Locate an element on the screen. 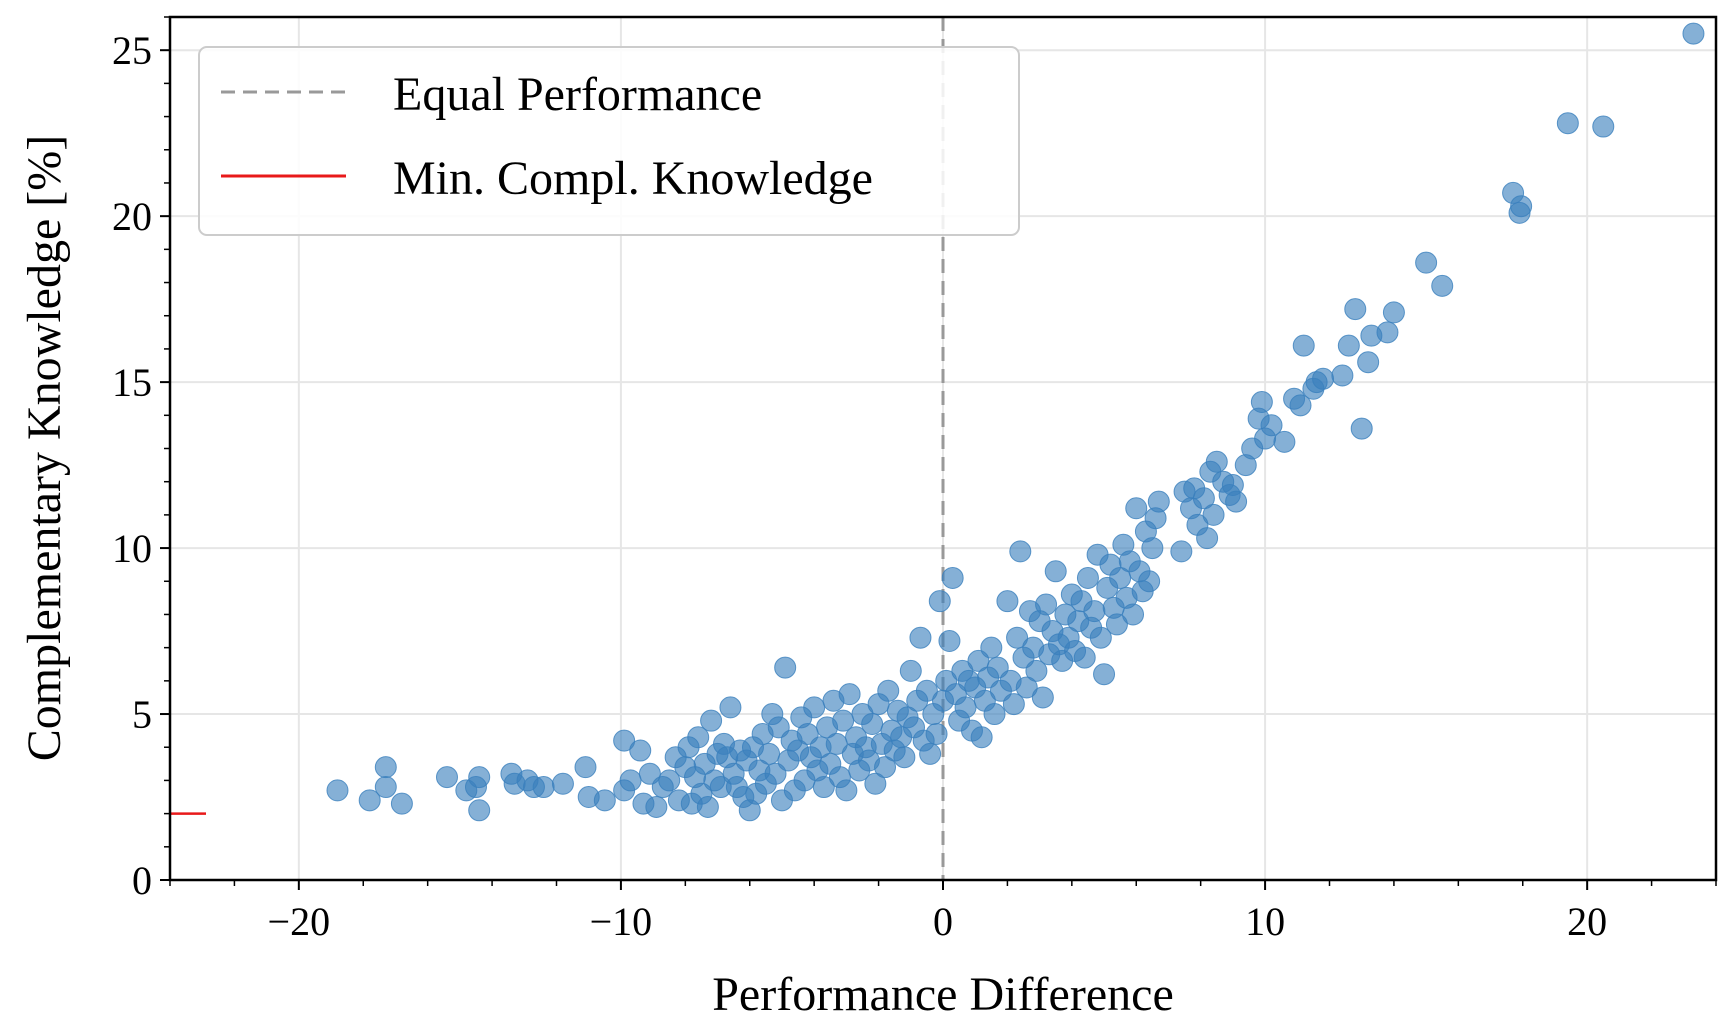 This screenshot has height=1033, width=1727. legend: Equal Performance Min. Compl. Knowledge is located at coordinates (609, 141).